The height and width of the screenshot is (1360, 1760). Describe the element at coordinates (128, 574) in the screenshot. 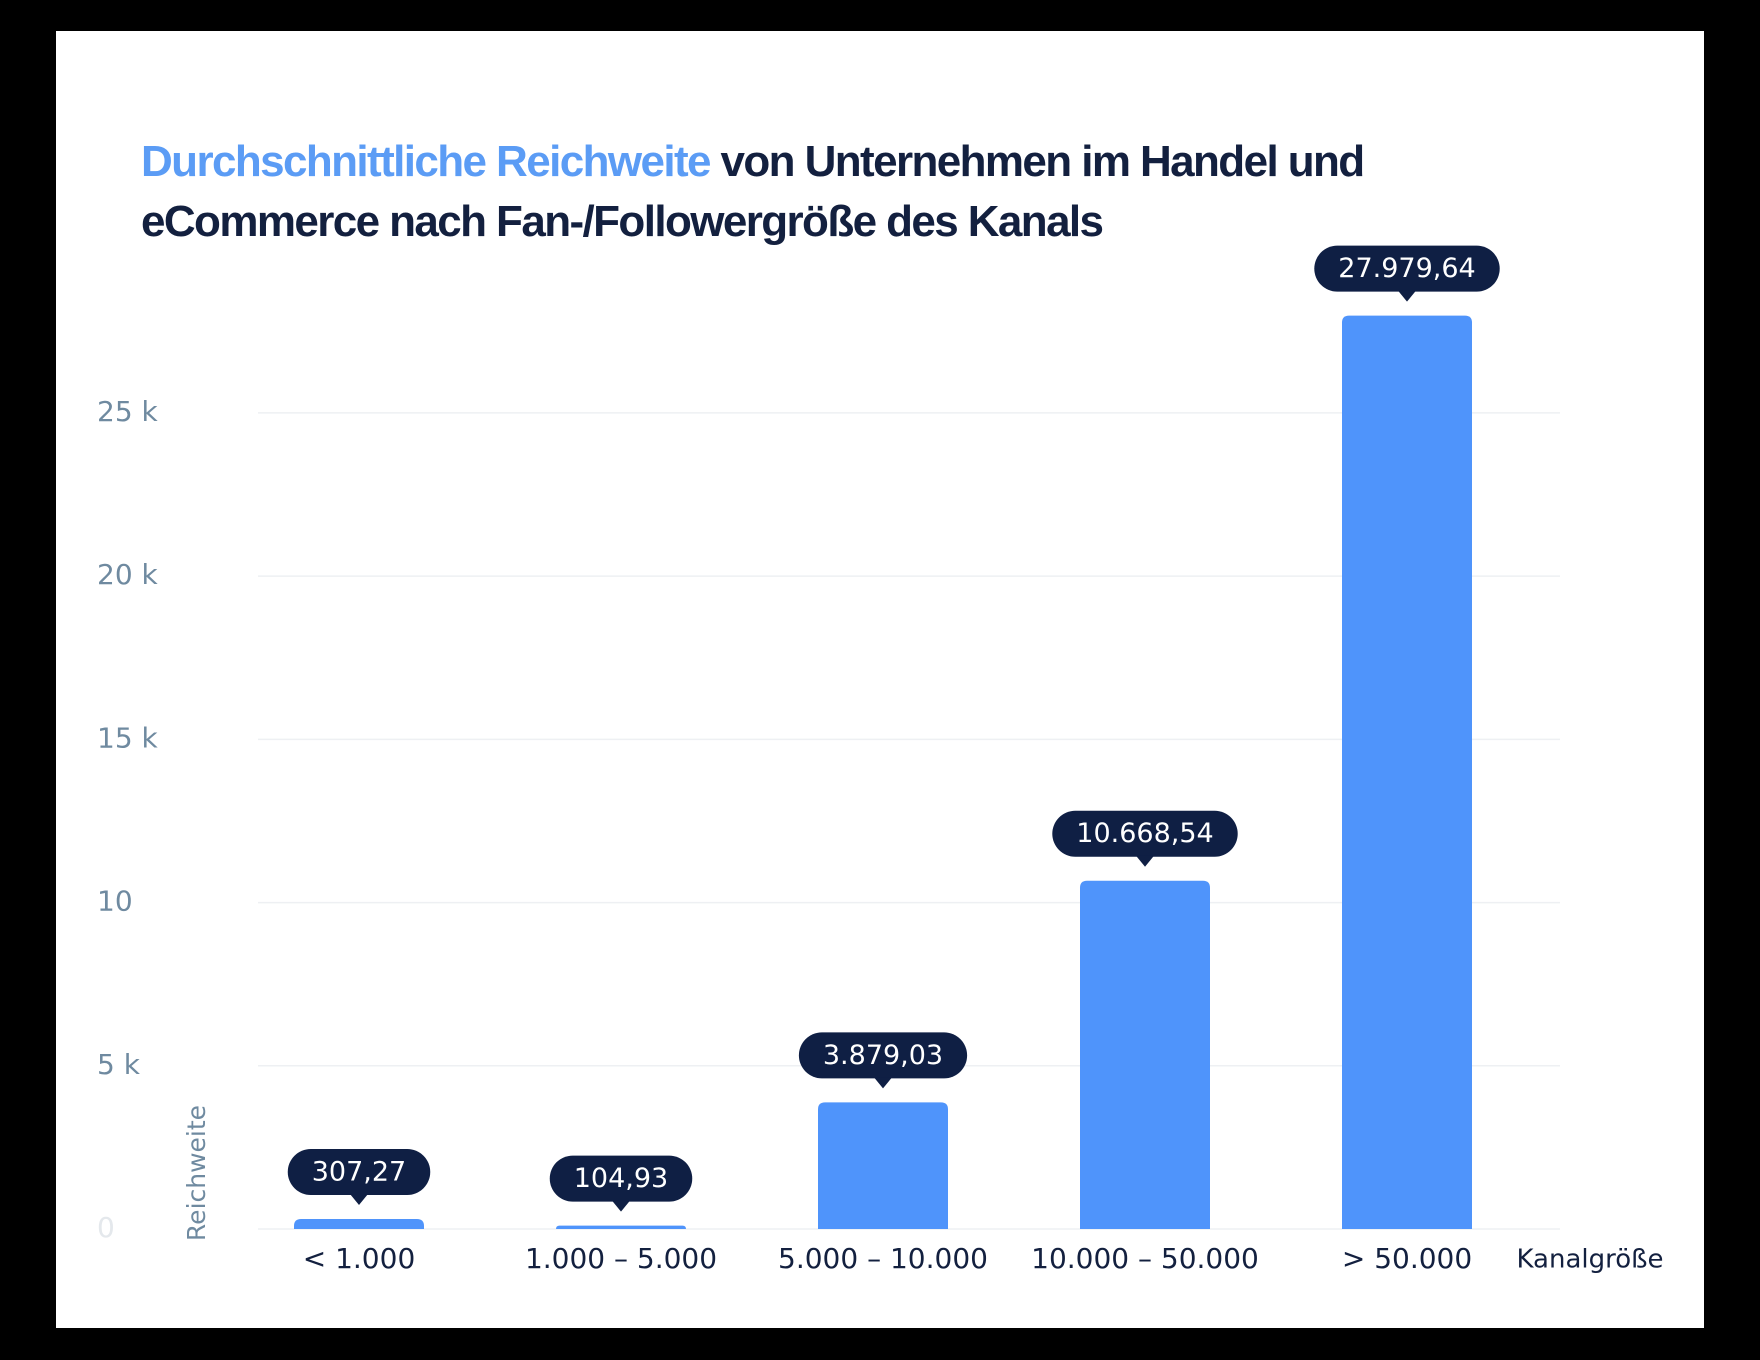

I see `y-tick-label: 20 k` at that location.